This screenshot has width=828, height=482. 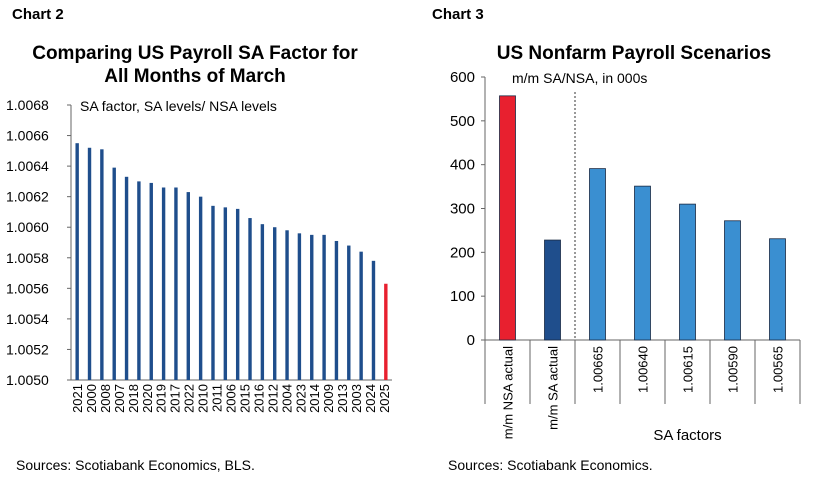 What do you see at coordinates (384, 398) in the screenshot?
I see `x-tick-label: 2025` at bounding box center [384, 398].